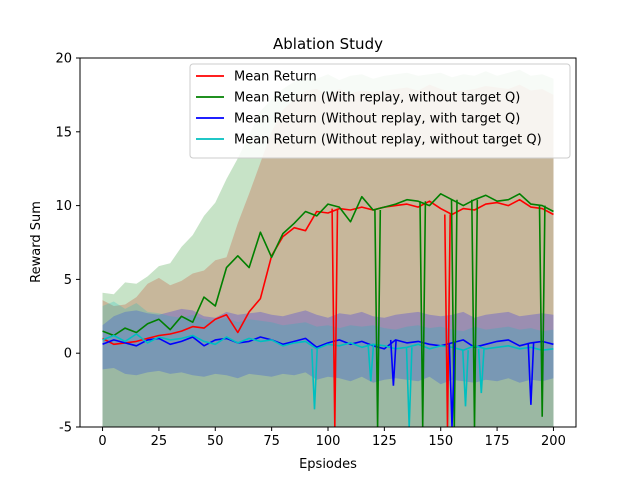 The height and width of the screenshot is (480, 640). I want to click on chart-title: Ablation Study, so click(328, 44).